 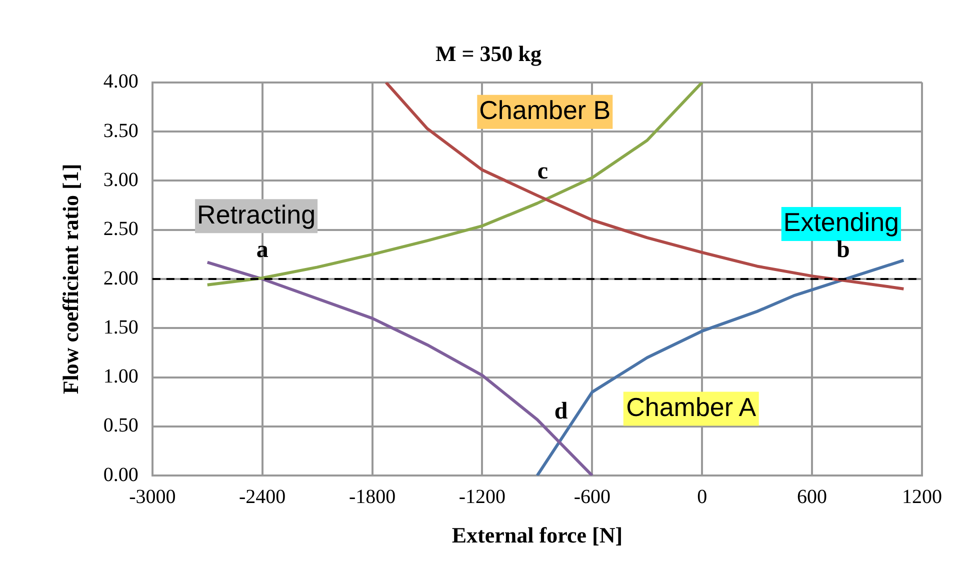 What do you see at coordinates (262, 250) in the screenshot?
I see `annotation: a` at bounding box center [262, 250].